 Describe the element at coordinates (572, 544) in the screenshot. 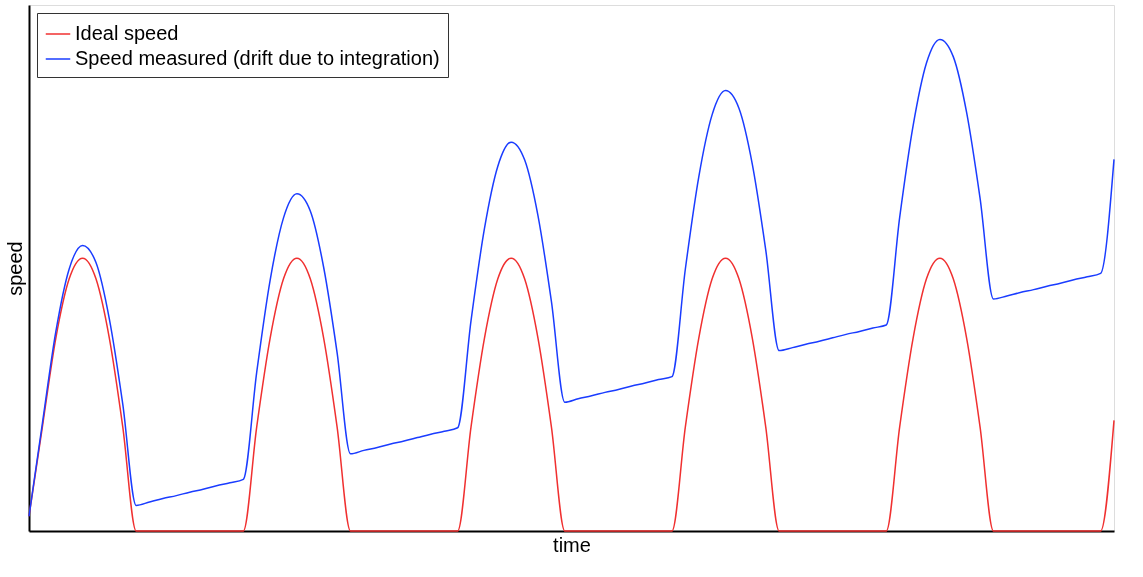

I see `x-axis-title: time` at that location.